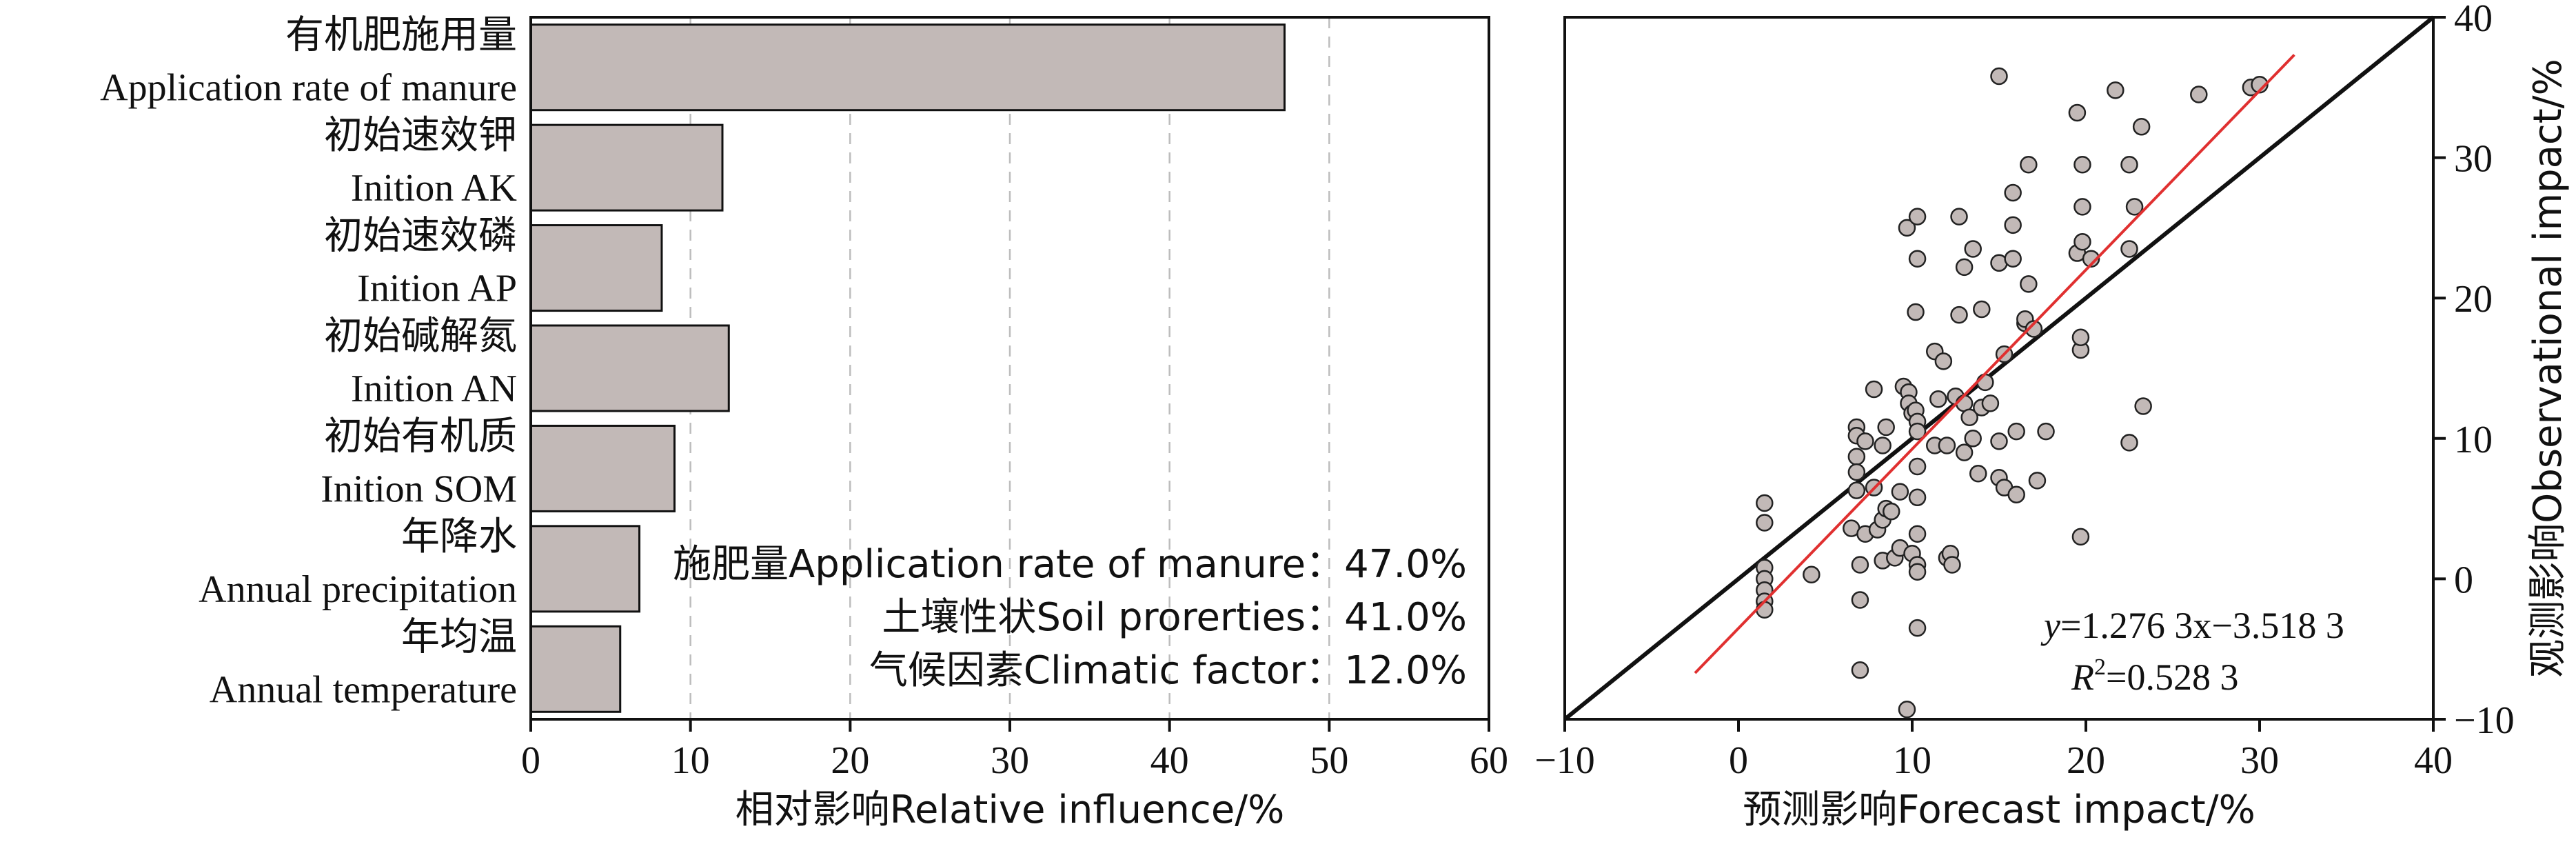 The height and width of the screenshot is (842, 2576). What do you see at coordinates (401, 36) in the screenshot?
I see `category-label-zh: 有机肥施用量` at bounding box center [401, 36].